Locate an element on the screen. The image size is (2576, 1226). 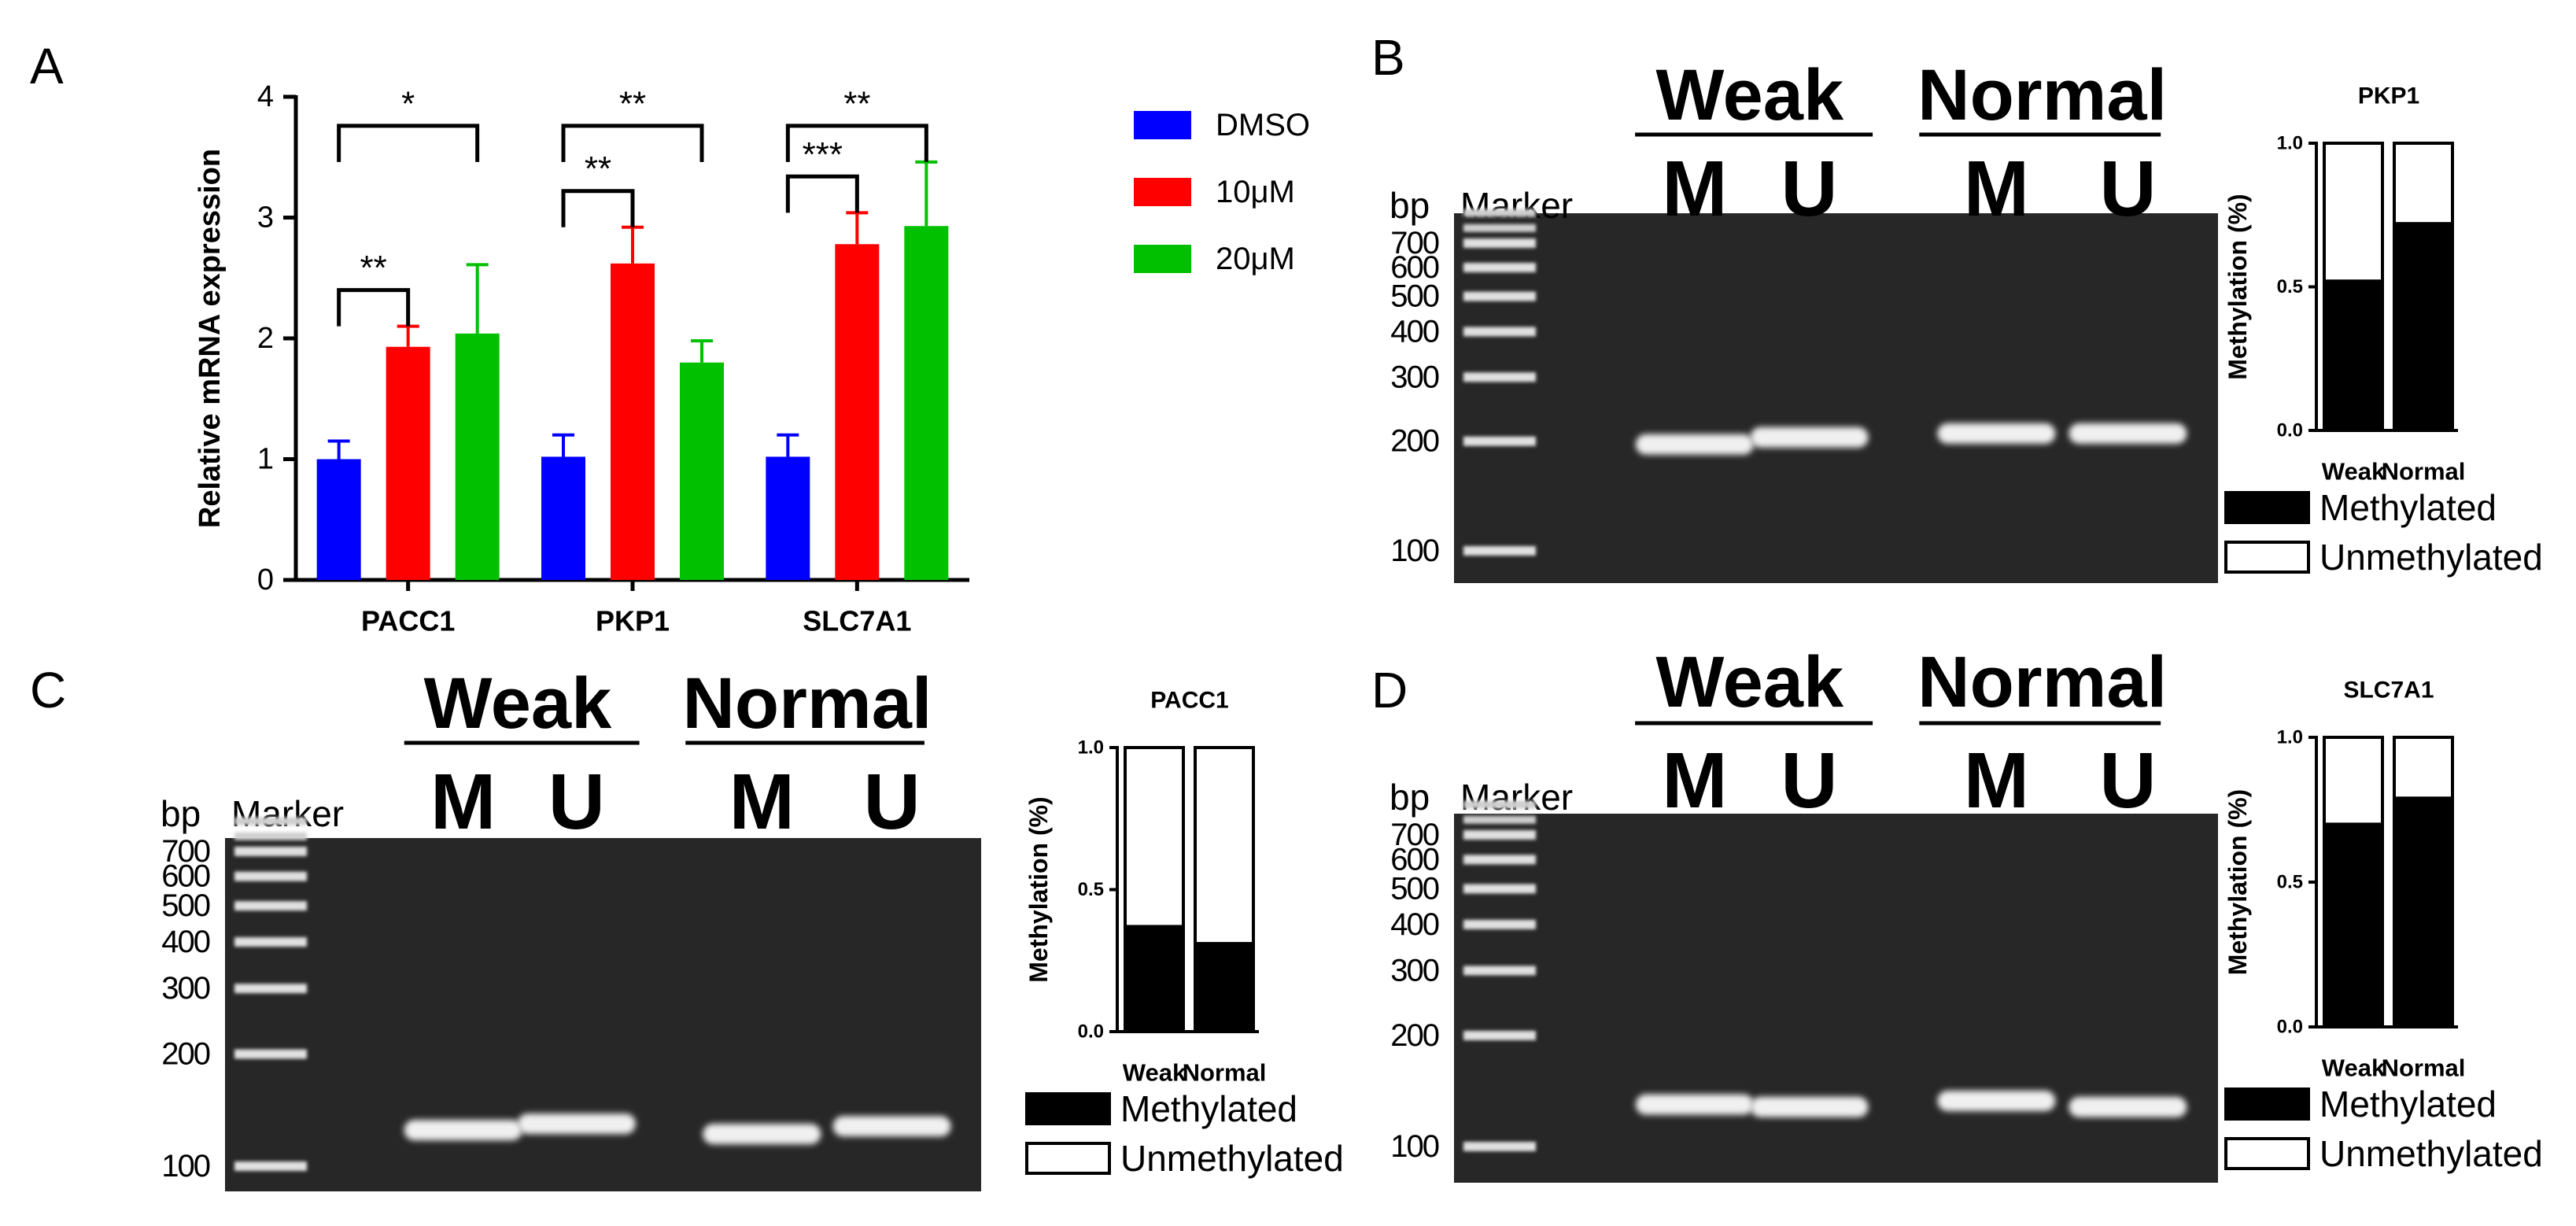
y-axis-label: Relative mRNA expression is located at coordinates (211, 338).